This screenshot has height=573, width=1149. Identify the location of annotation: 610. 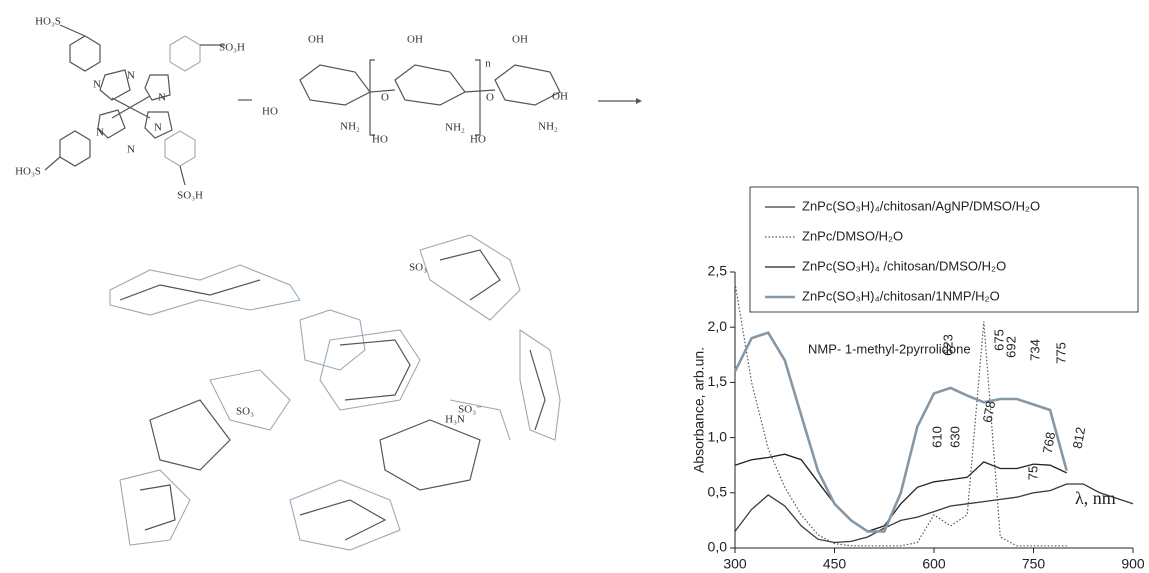
(936, 437).